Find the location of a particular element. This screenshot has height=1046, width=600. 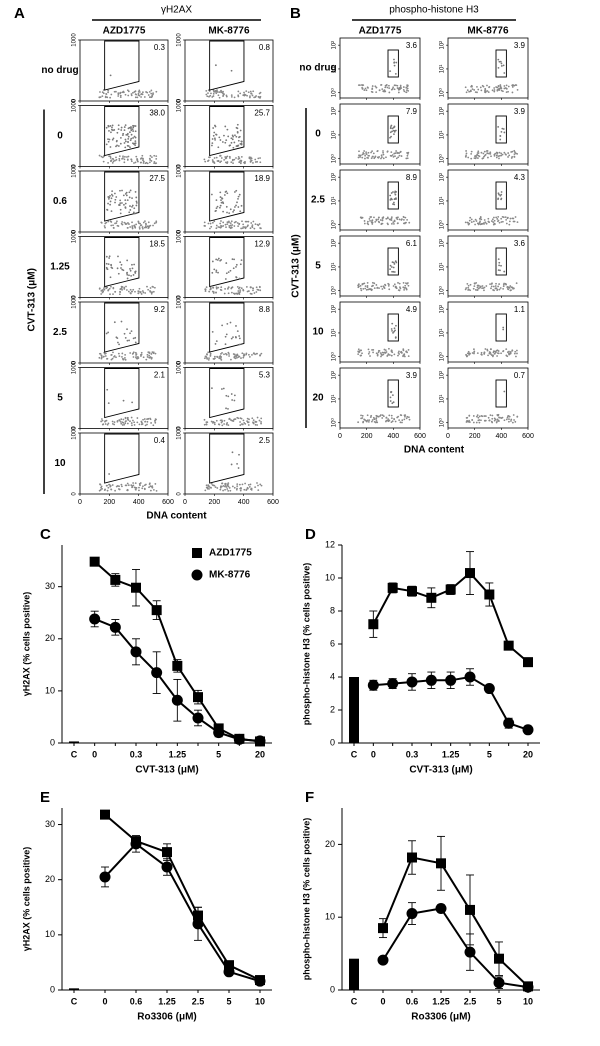

y-tick-label: 10 is located at coordinates (330, 577).